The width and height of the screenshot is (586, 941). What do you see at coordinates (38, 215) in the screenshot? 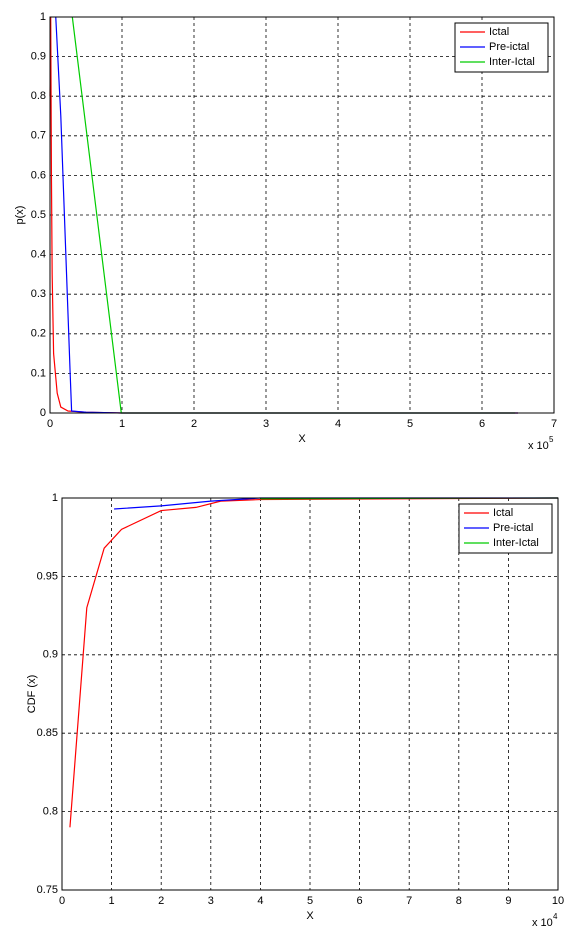
I see `y-tick-label: 0.5` at bounding box center [38, 215].